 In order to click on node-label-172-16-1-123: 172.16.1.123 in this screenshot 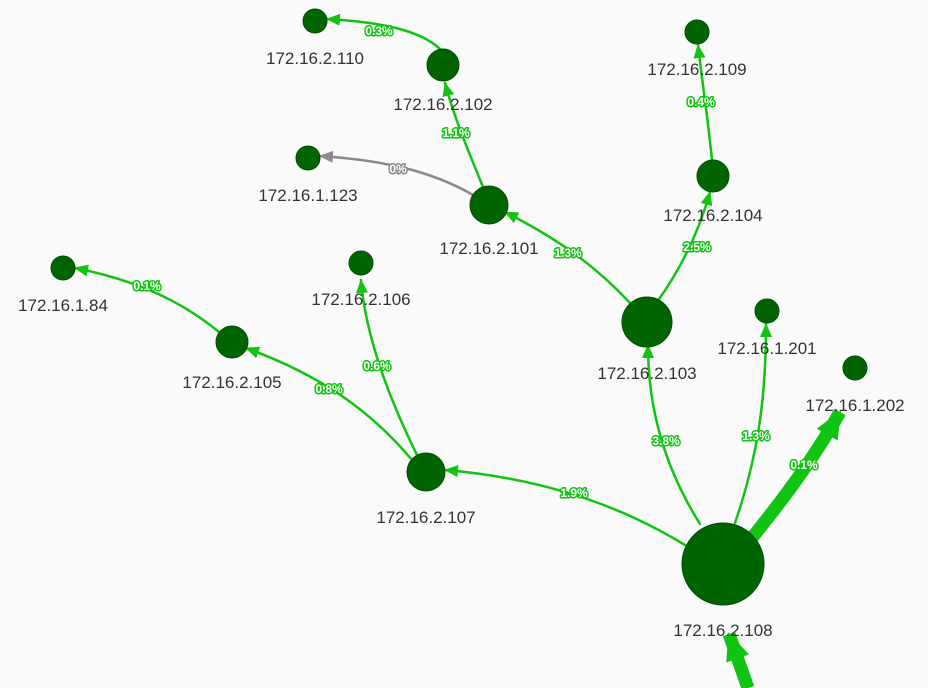, I will do `click(307, 195)`.